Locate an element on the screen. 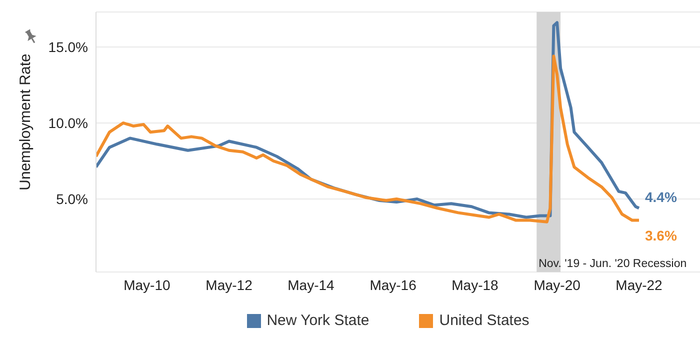 This screenshot has width=700, height=350. x-tick-label: May-18 is located at coordinates (475, 284).